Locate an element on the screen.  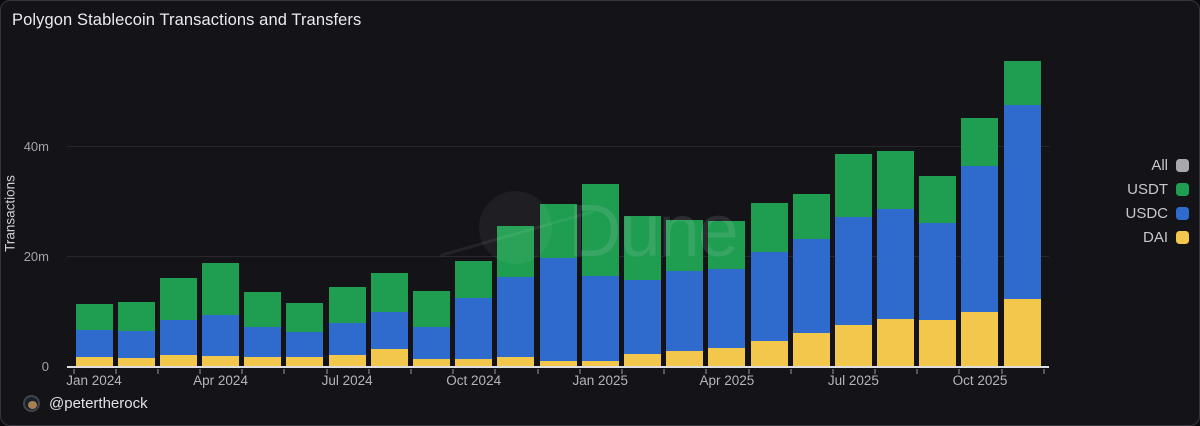
legend-label: DAI is located at coordinates (1155, 237).